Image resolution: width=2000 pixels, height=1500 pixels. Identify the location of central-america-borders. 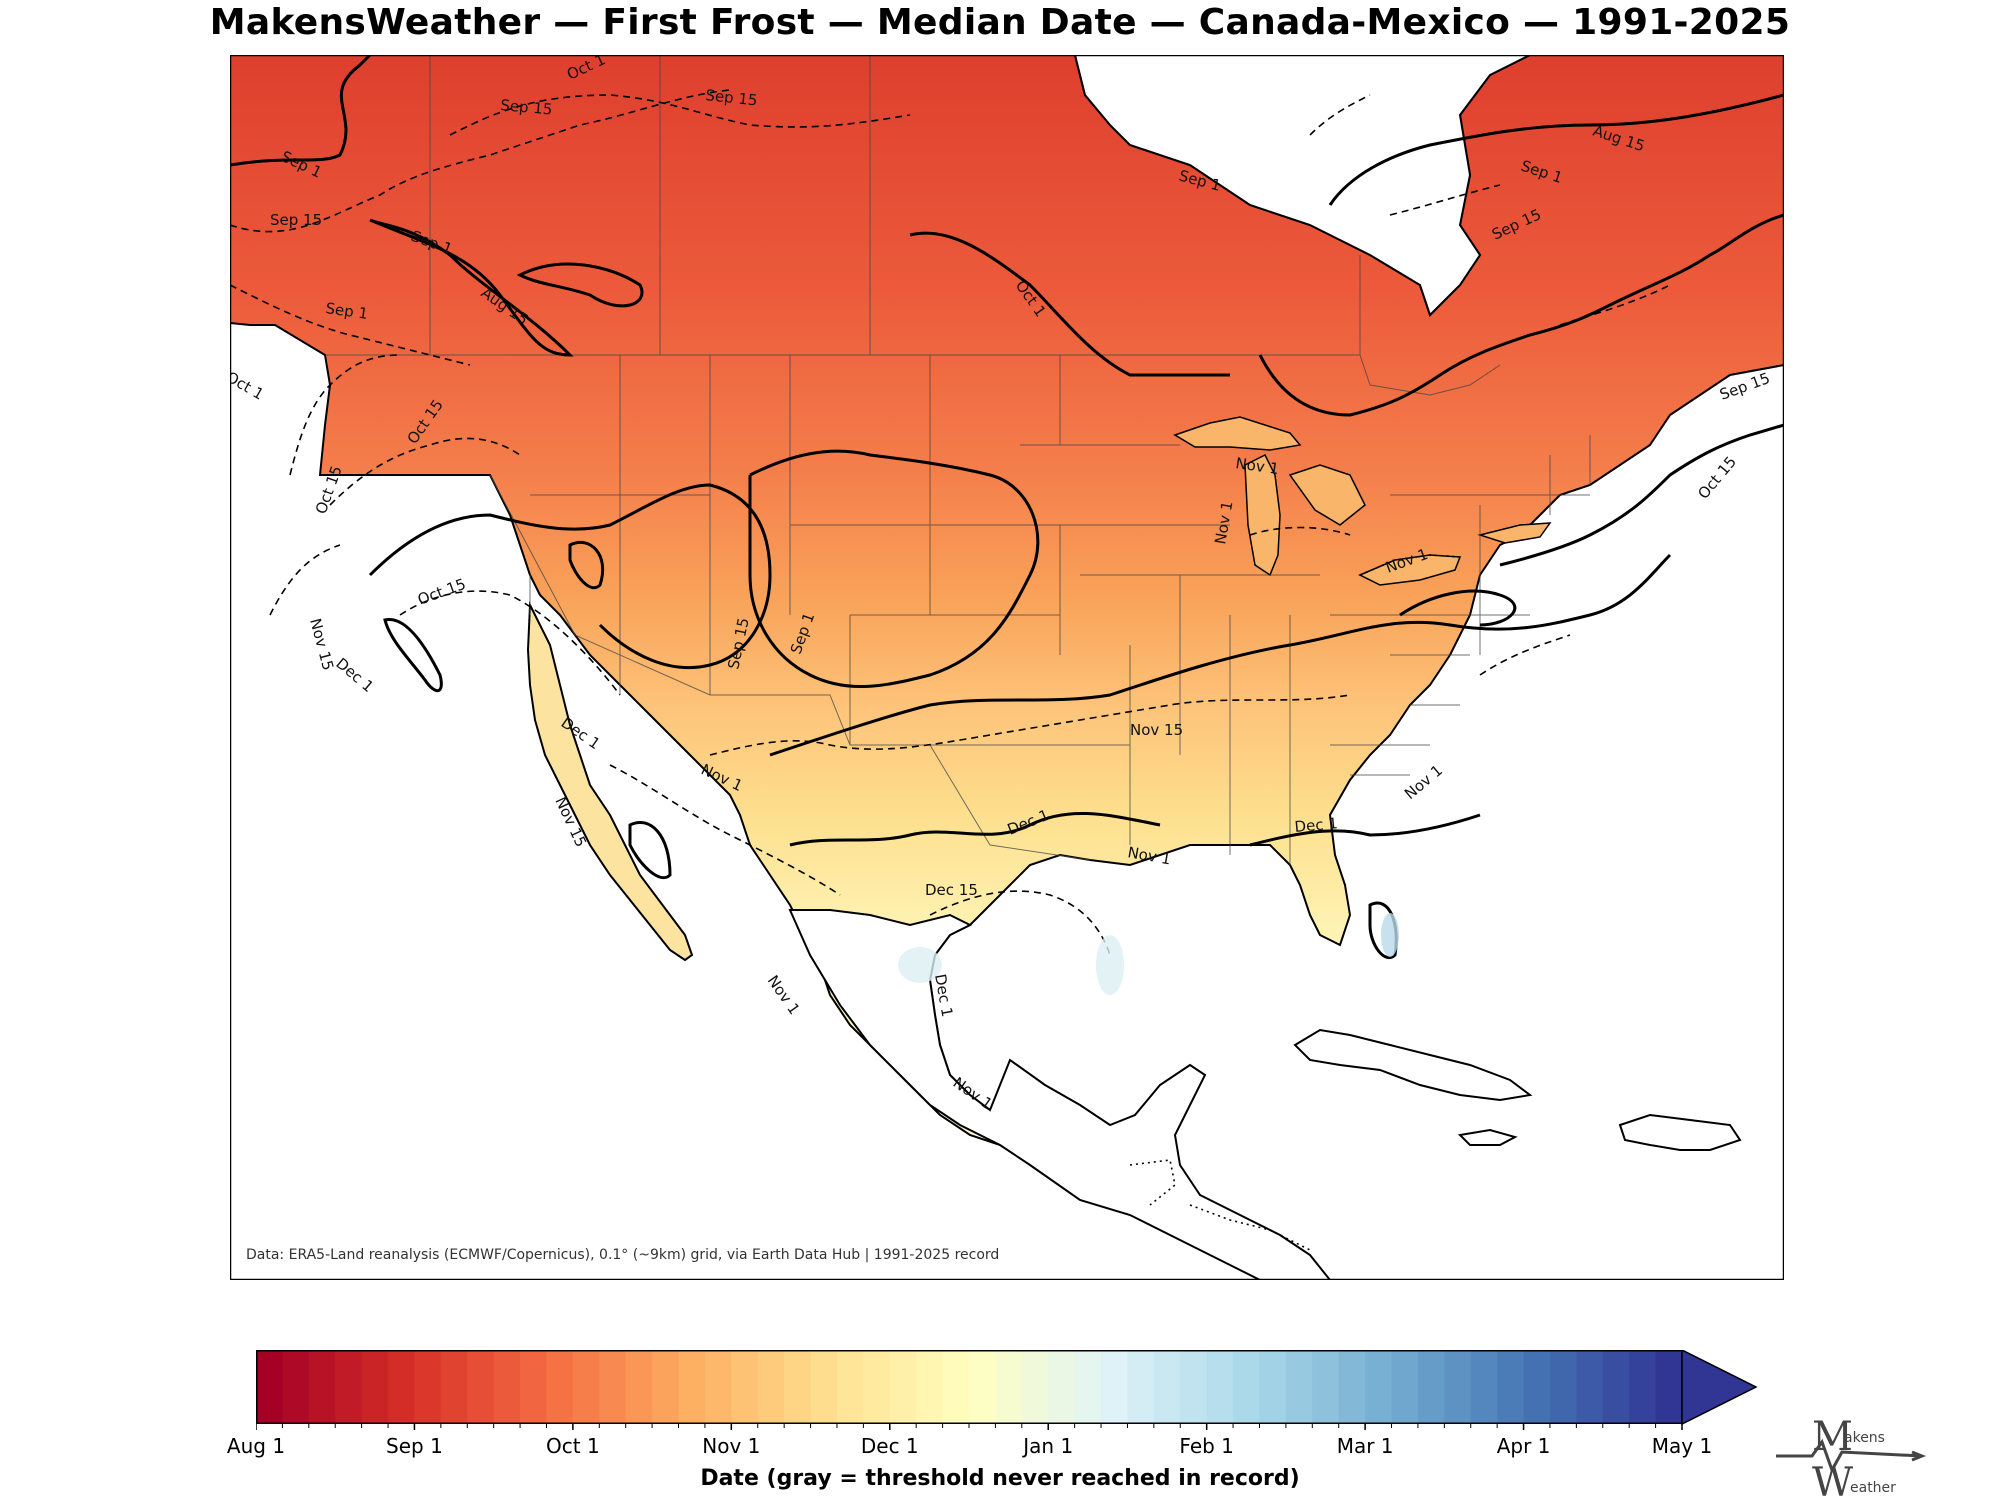
(1295, 902).